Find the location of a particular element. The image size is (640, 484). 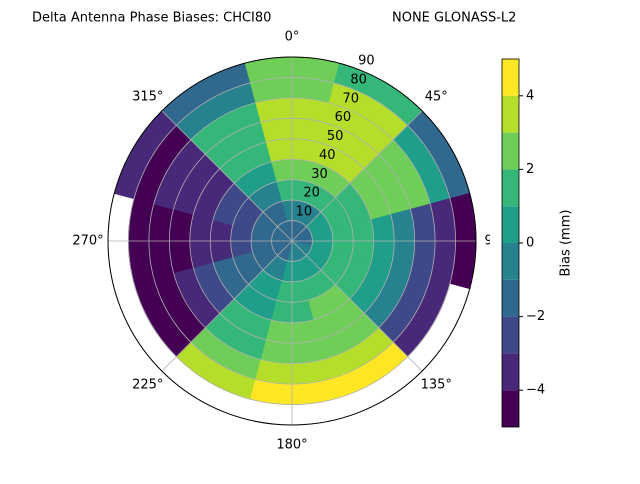

chart-subtitle: NONE GLONASS-L2 is located at coordinates (454, 18).